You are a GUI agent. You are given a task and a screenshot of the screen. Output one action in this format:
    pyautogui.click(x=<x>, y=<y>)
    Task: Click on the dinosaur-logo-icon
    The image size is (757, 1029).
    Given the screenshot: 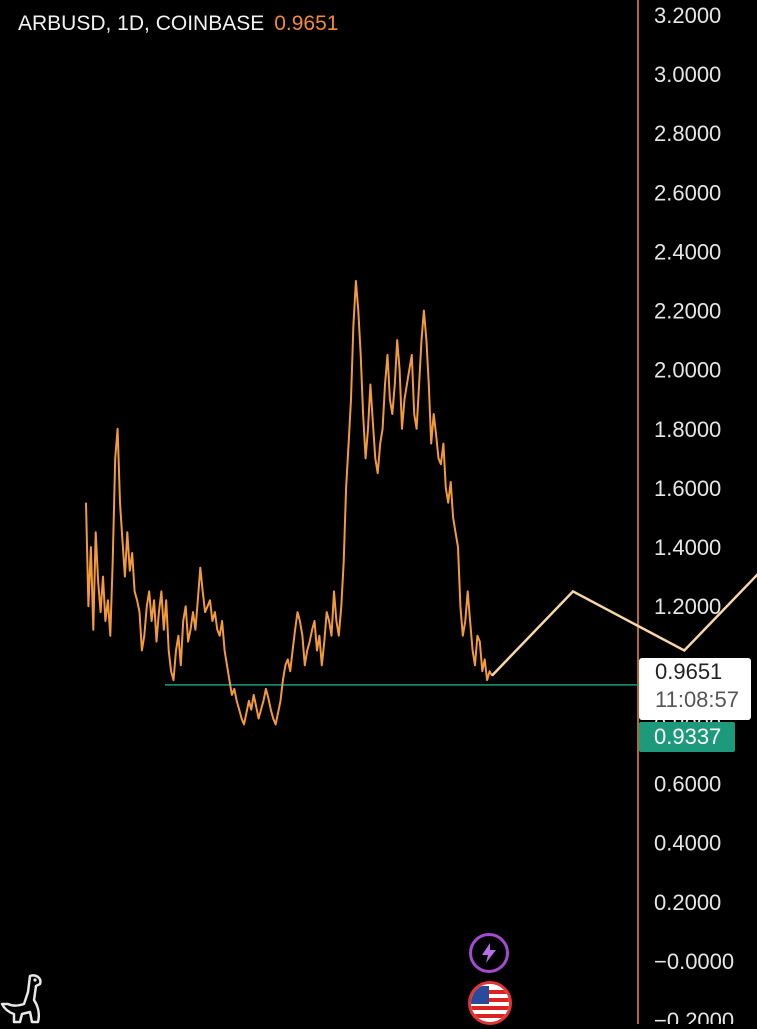 What is the action you would take?
    pyautogui.click(x=27, y=997)
    